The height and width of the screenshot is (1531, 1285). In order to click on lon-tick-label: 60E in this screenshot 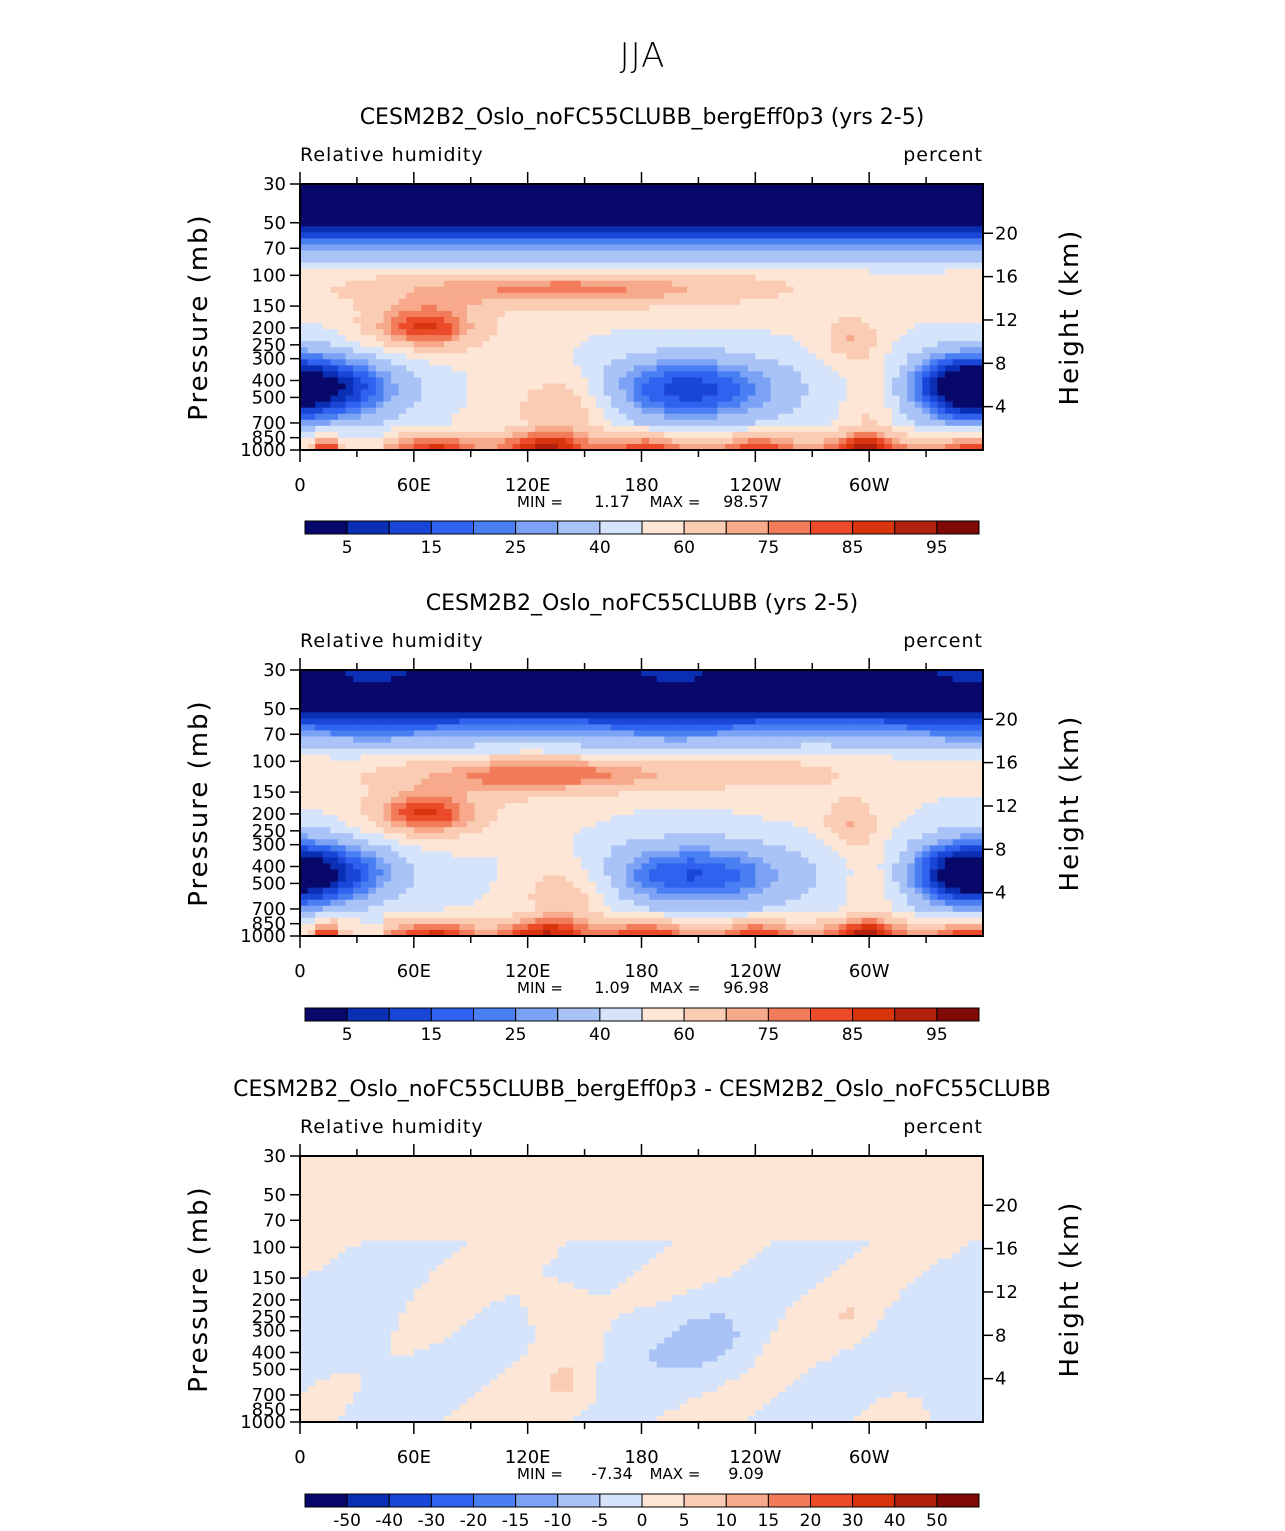, I will do `click(414, 485)`.